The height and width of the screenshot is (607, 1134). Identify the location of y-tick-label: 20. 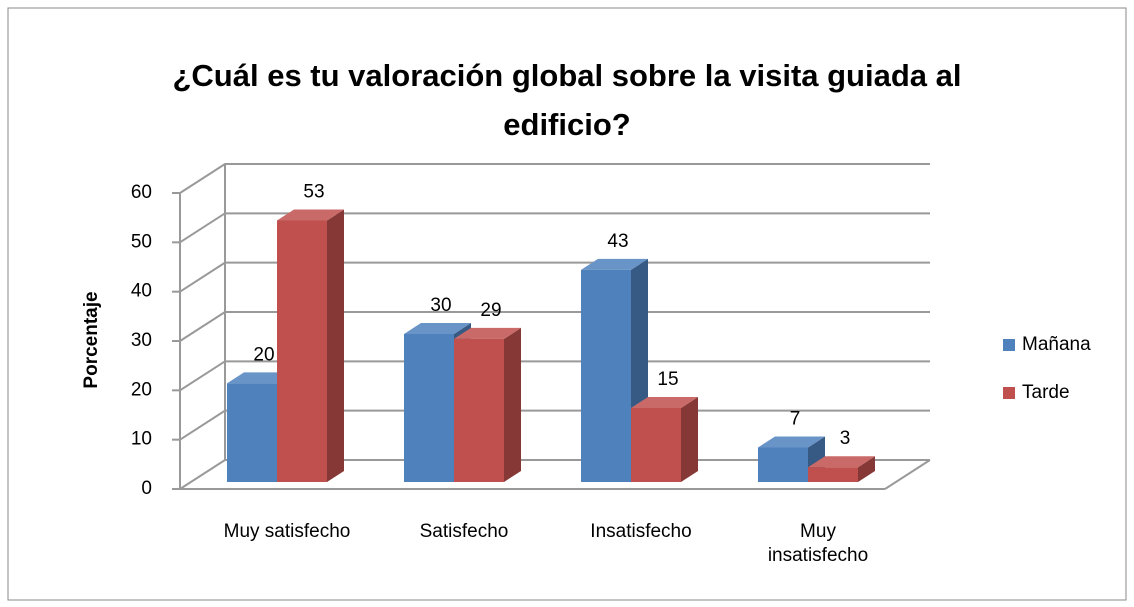
(141, 389).